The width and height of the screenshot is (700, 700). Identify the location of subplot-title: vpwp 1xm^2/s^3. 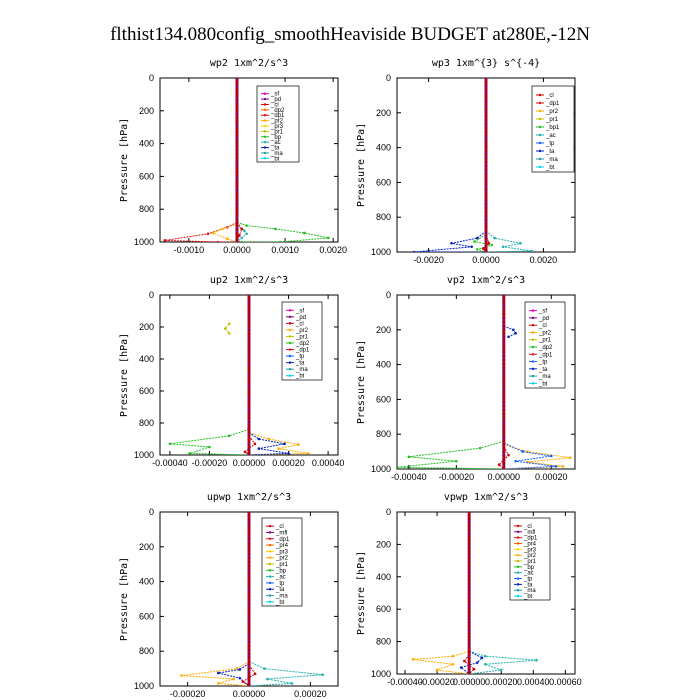
(486, 497).